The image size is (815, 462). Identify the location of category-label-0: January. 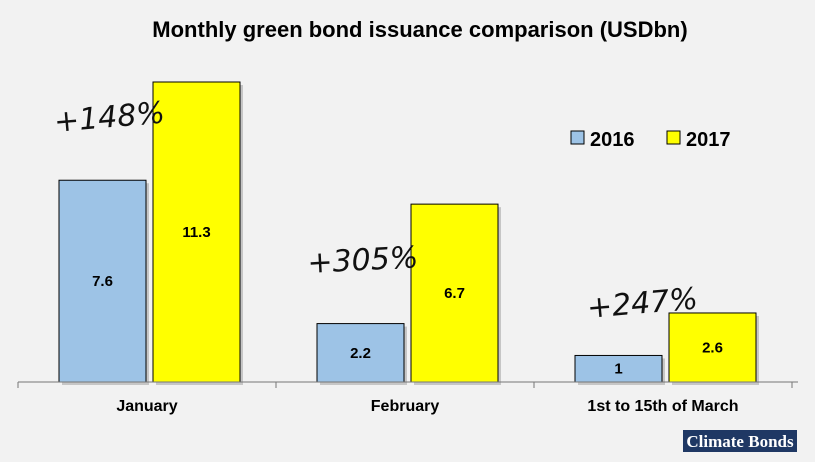
(146, 406).